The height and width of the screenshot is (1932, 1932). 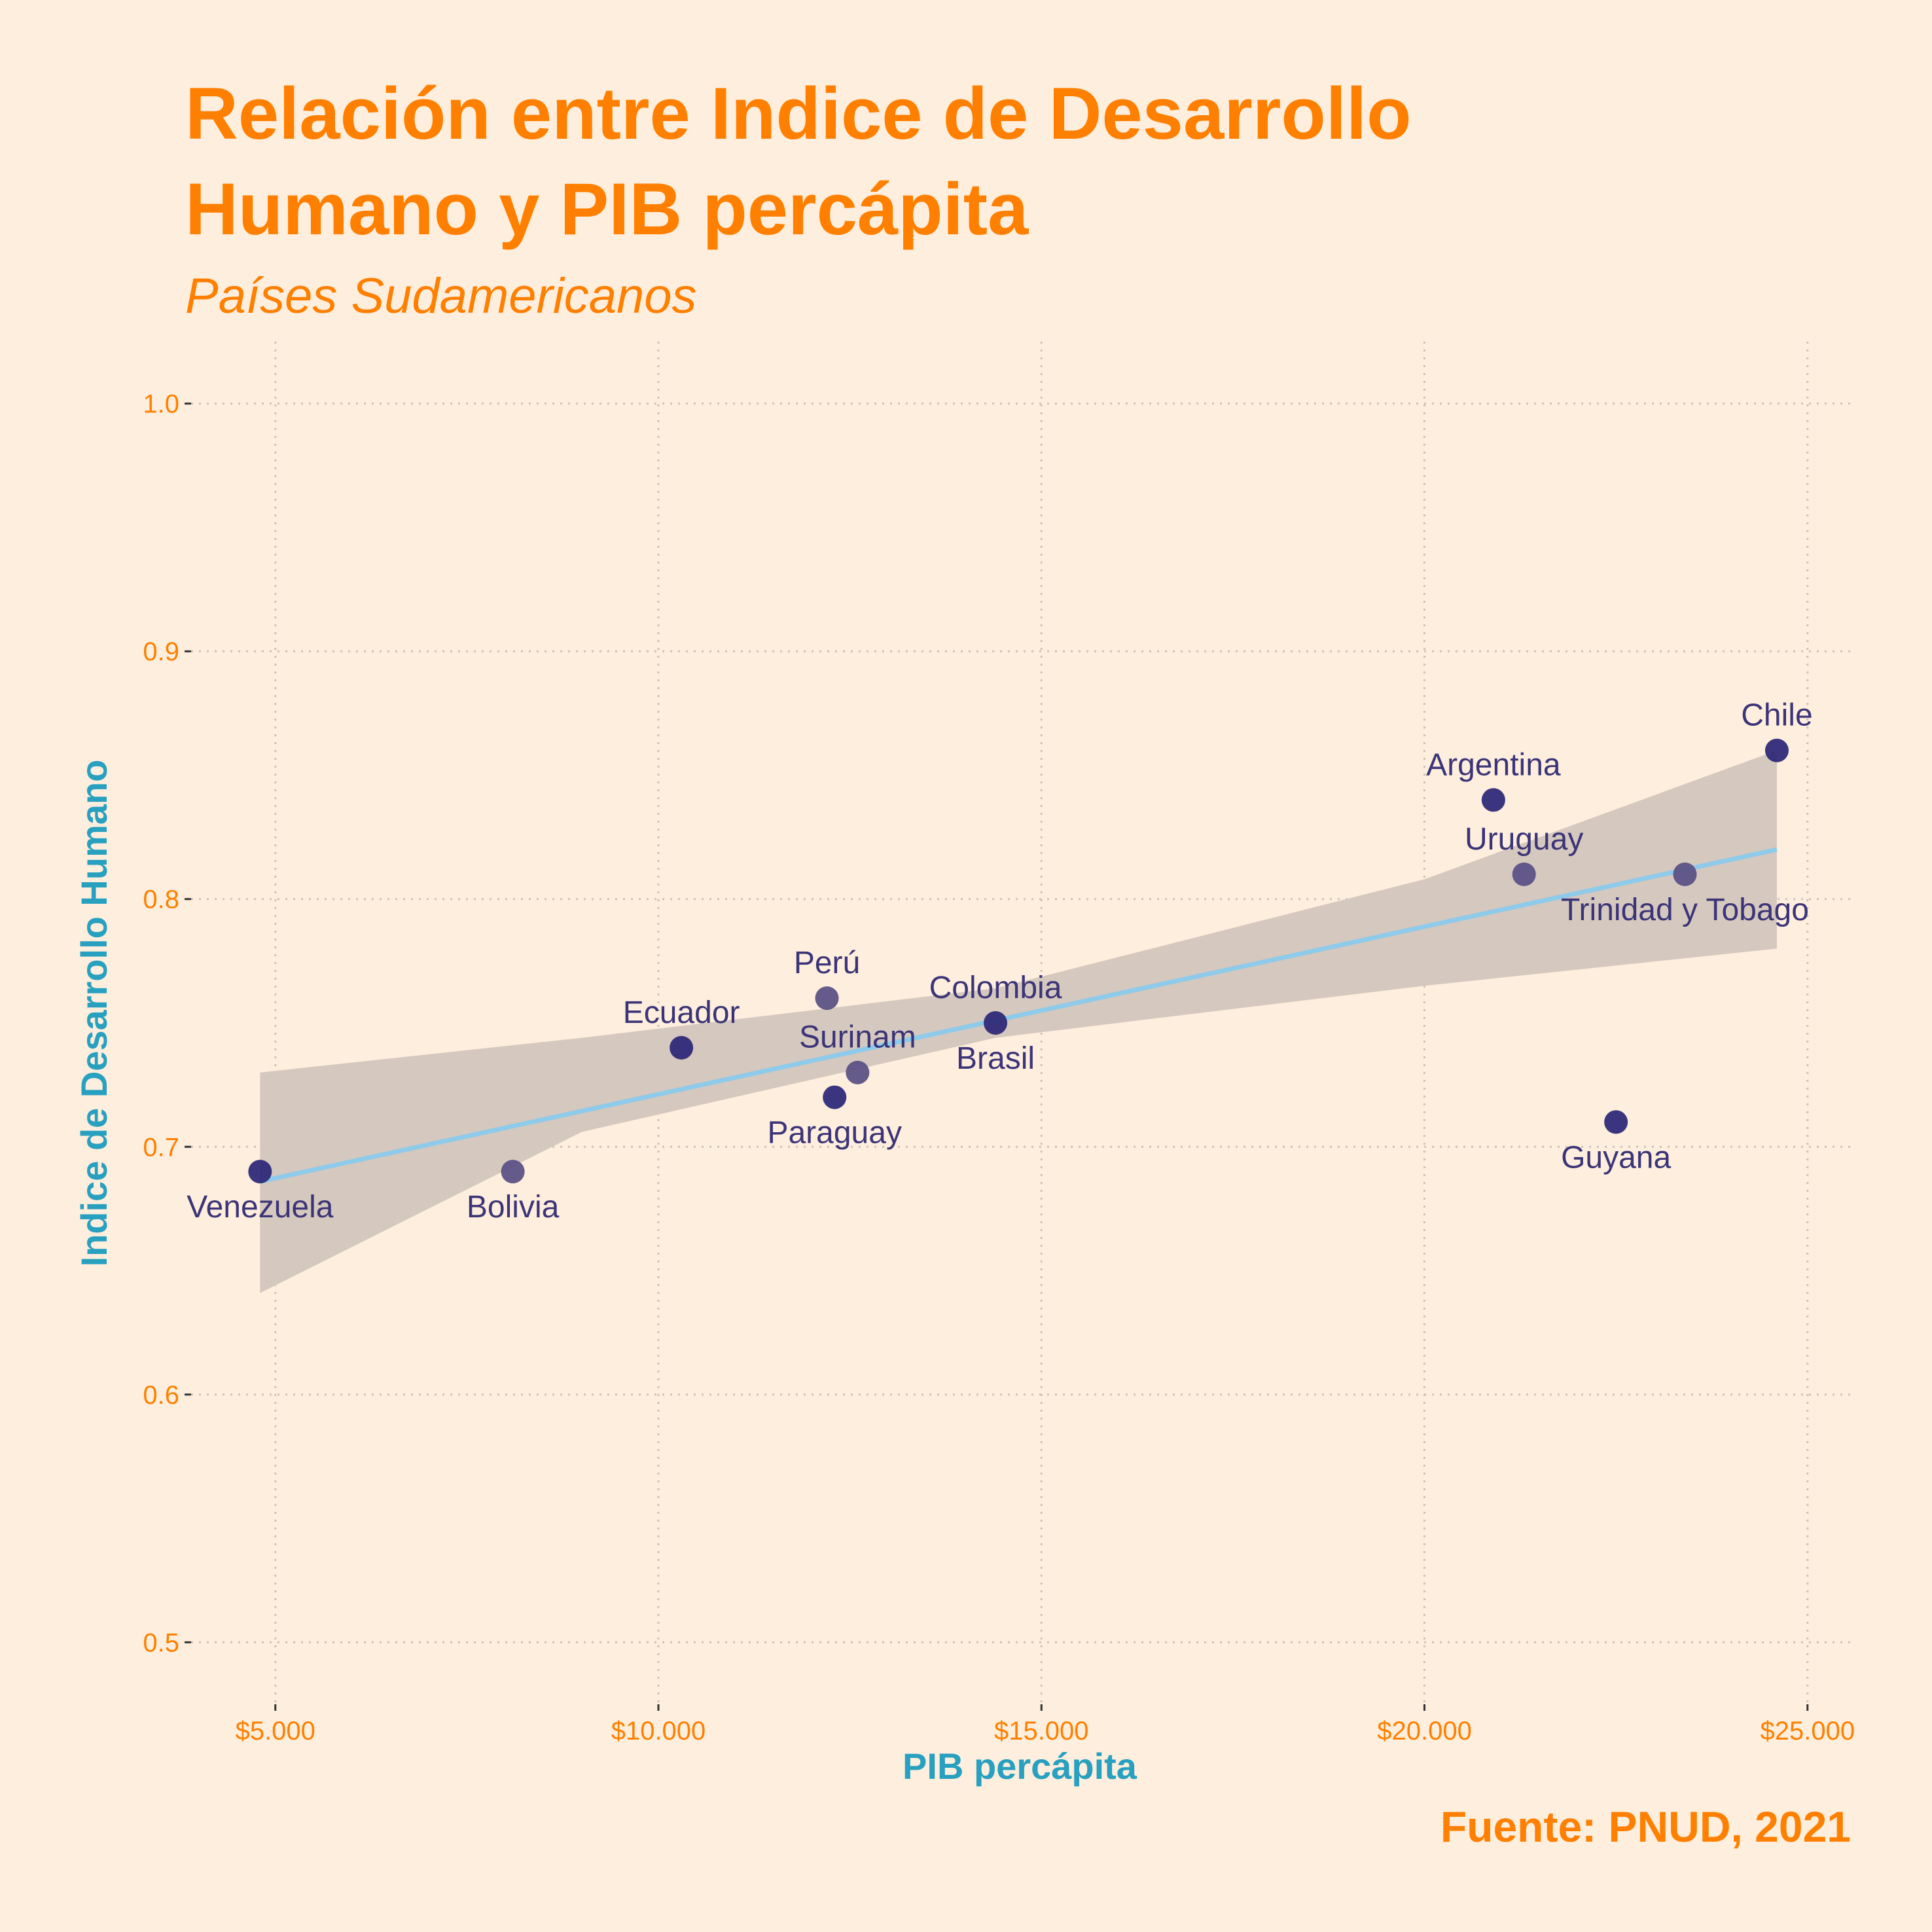 I want to click on x-tick-label: $25.000, so click(x=1807, y=1731).